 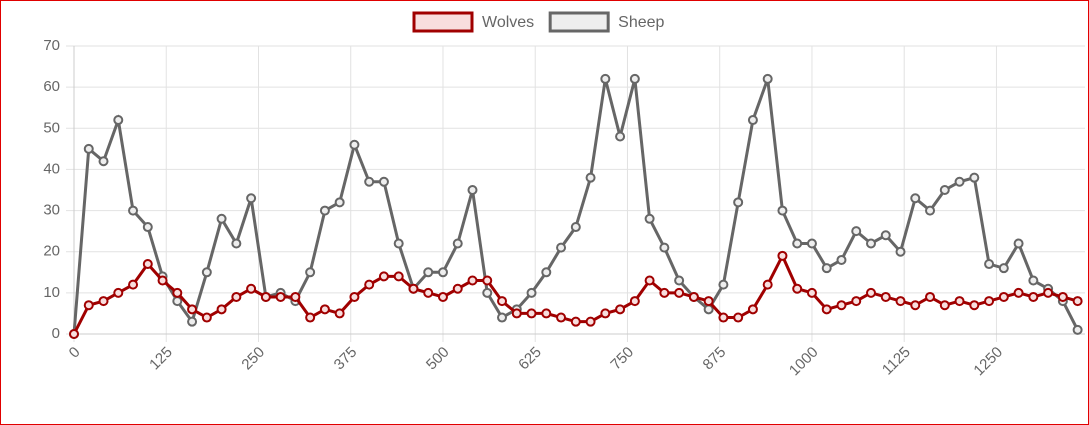 What do you see at coordinates (530, 359) in the screenshot?
I see `x-tick-label: 625` at bounding box center [530, 359].